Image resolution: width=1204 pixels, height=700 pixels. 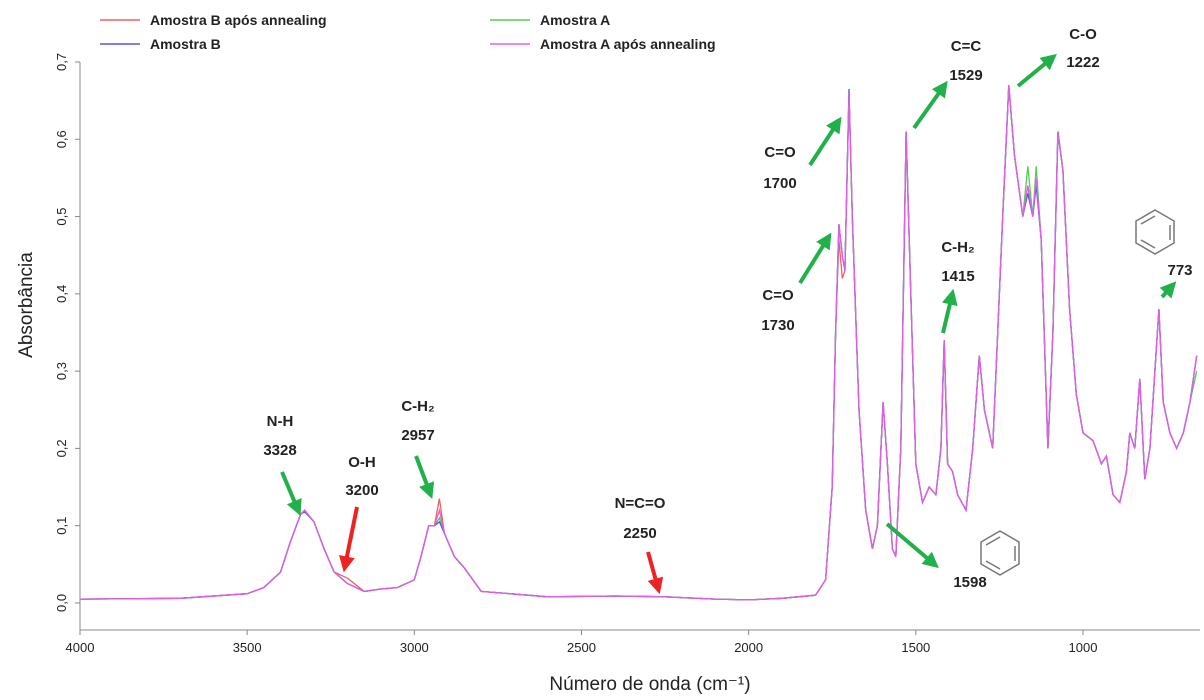 What do you see at coordinates (61, 139) in the screenshot?
I see `y-tick-label: 0,6` at bounding box center [61, 139].